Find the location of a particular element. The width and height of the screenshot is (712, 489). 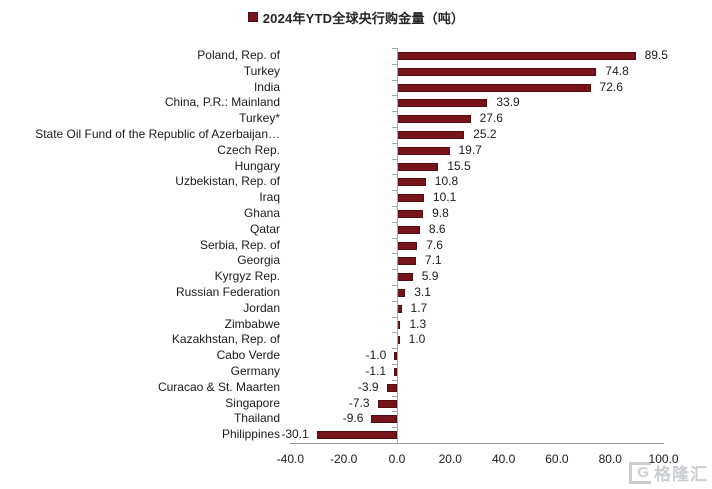

value-label: -3.9 is located at coordinates (368, 386).